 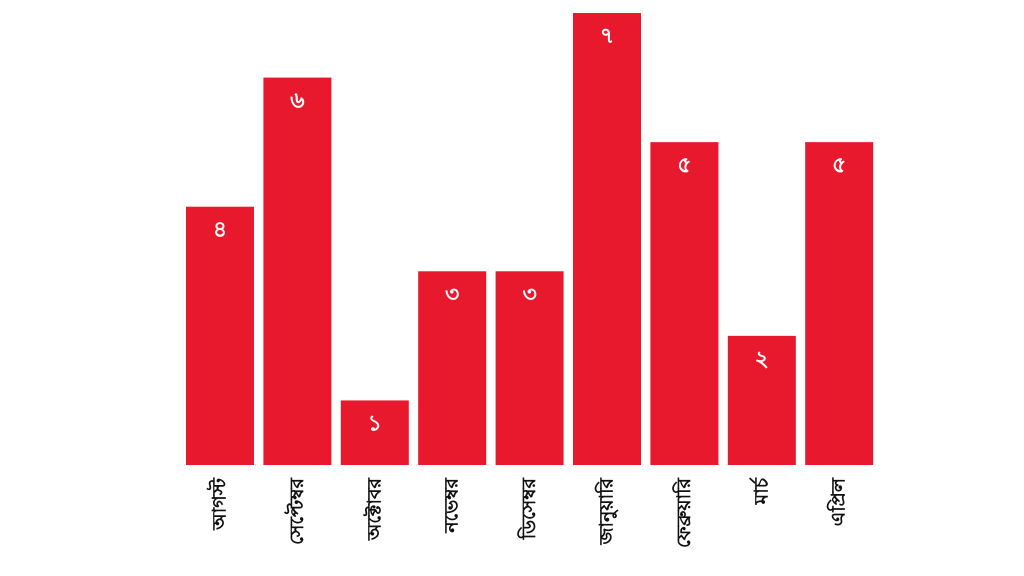 I want to click on category-label: এপ্রিল, so click(x=838, y=501).